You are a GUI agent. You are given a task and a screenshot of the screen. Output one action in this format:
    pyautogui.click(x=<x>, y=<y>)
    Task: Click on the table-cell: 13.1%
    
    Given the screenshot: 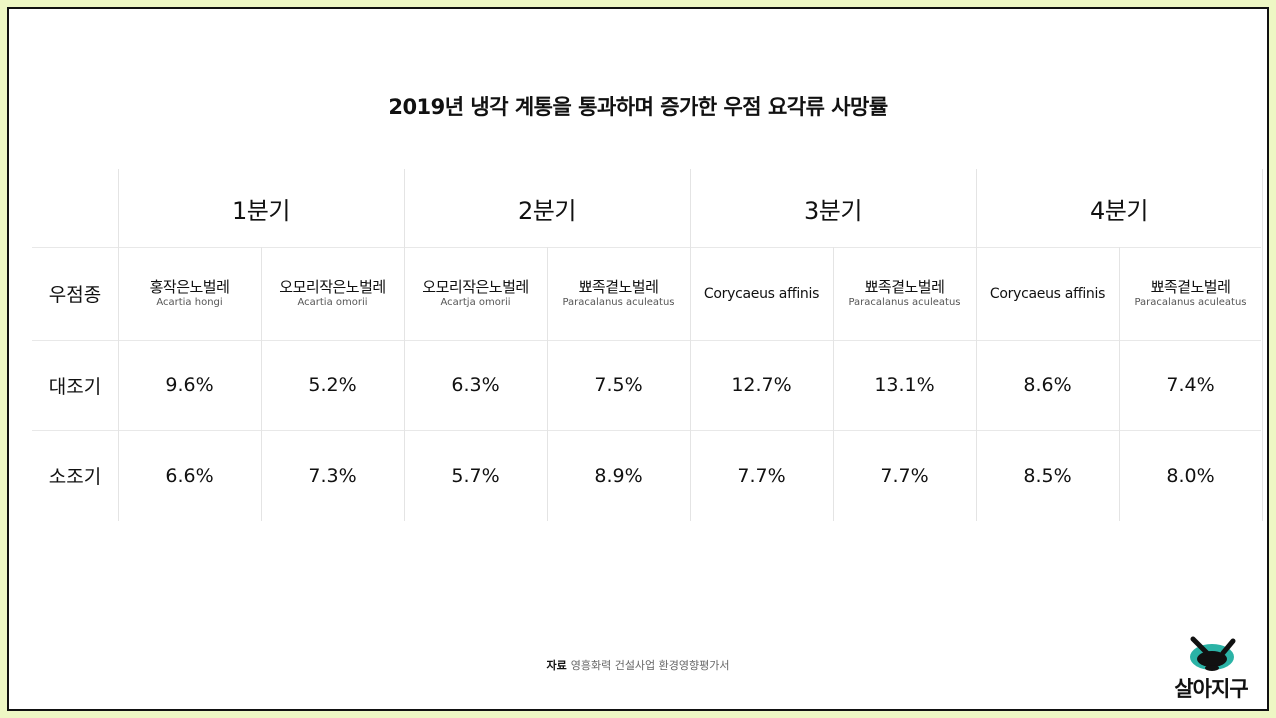 What is the action you would take?
    pyautogui.click(x=904, y=385)
    